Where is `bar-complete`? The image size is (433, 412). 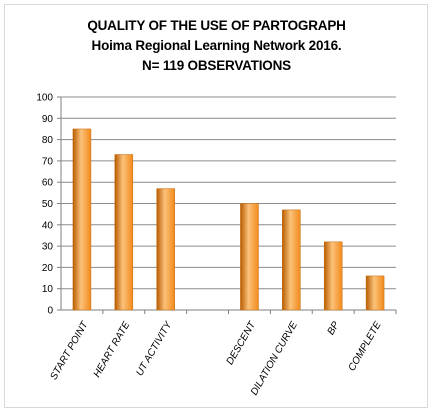
bar-complete is located at coordinates (375, 293).